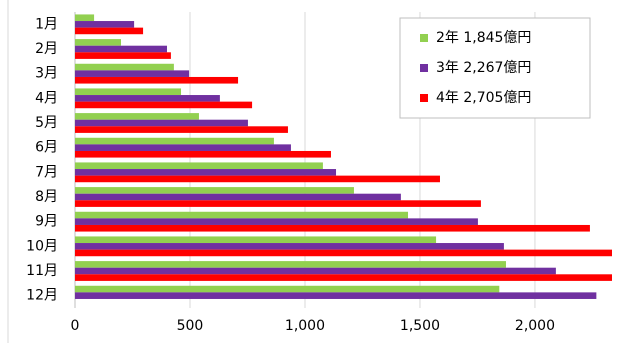 The height and width of the screenshot is (343, 619). Describe the element at coordinates (46, 172) in the screenshot. I see `y-tick-label: 7月` at that location.